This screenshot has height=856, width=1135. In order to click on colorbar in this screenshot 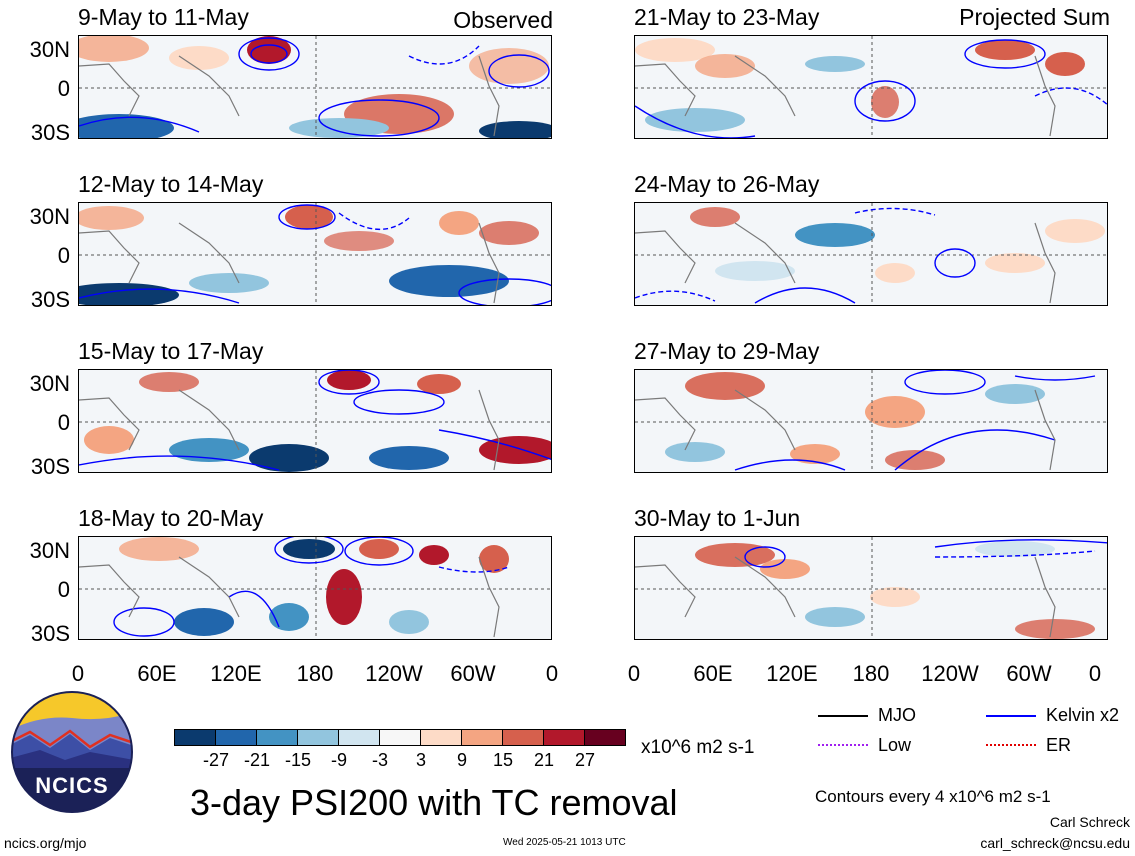, I will do `click(400, 737)`.